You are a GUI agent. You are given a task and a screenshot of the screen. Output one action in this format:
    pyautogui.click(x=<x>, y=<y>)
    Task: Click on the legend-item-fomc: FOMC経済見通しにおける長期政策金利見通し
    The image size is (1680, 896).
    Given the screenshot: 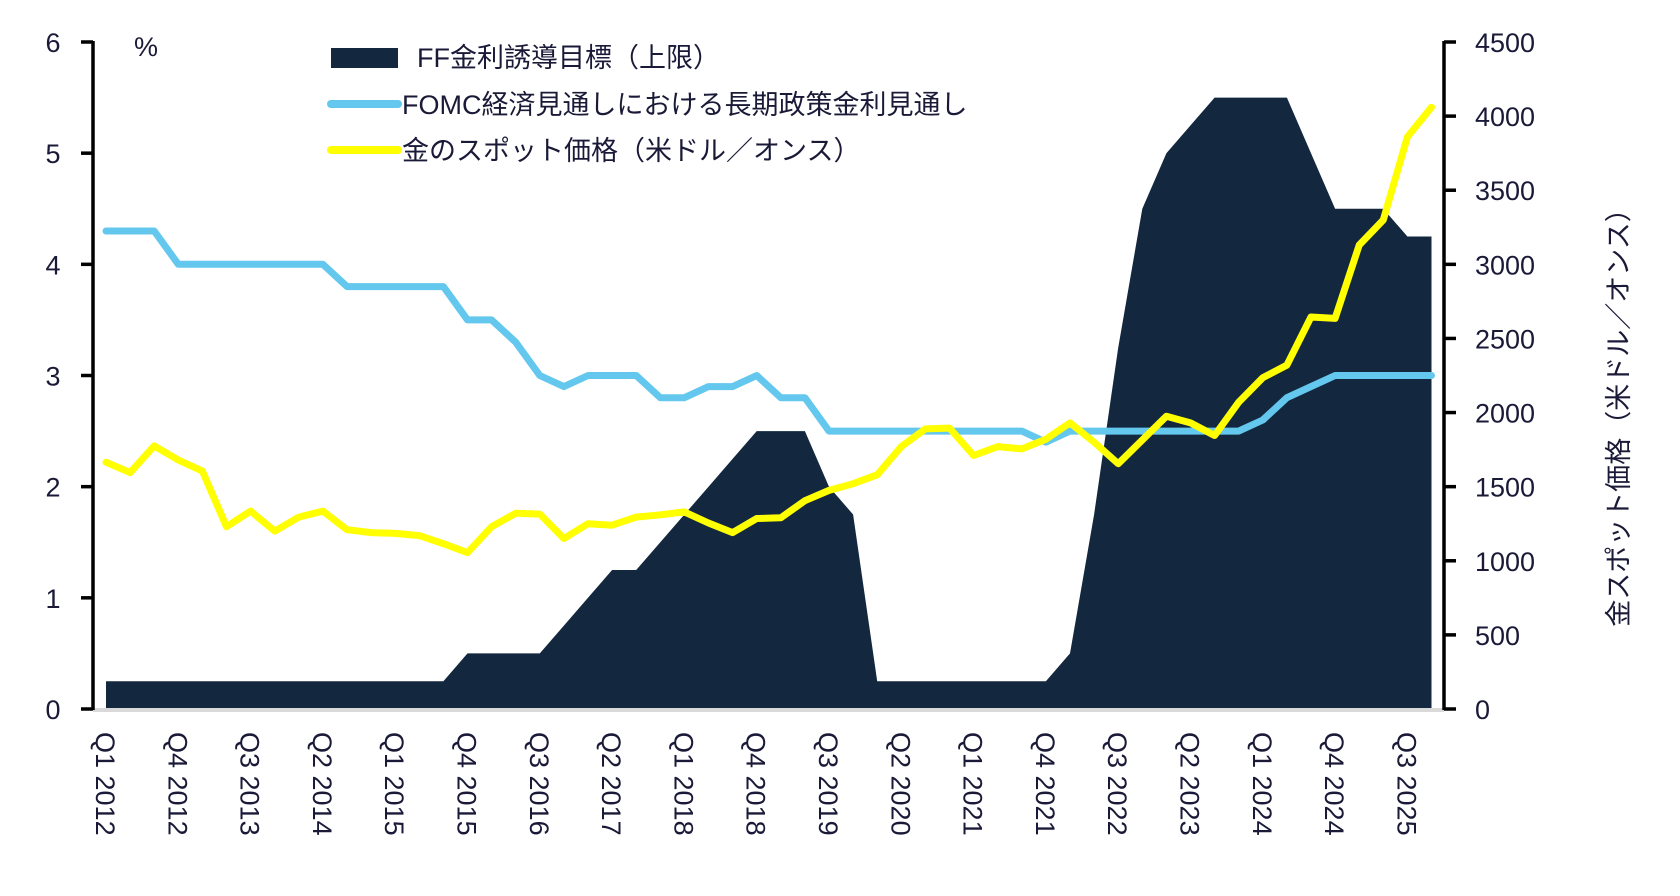 What is the action you would take?
    pyautogui.click(x=647, y=105)
    